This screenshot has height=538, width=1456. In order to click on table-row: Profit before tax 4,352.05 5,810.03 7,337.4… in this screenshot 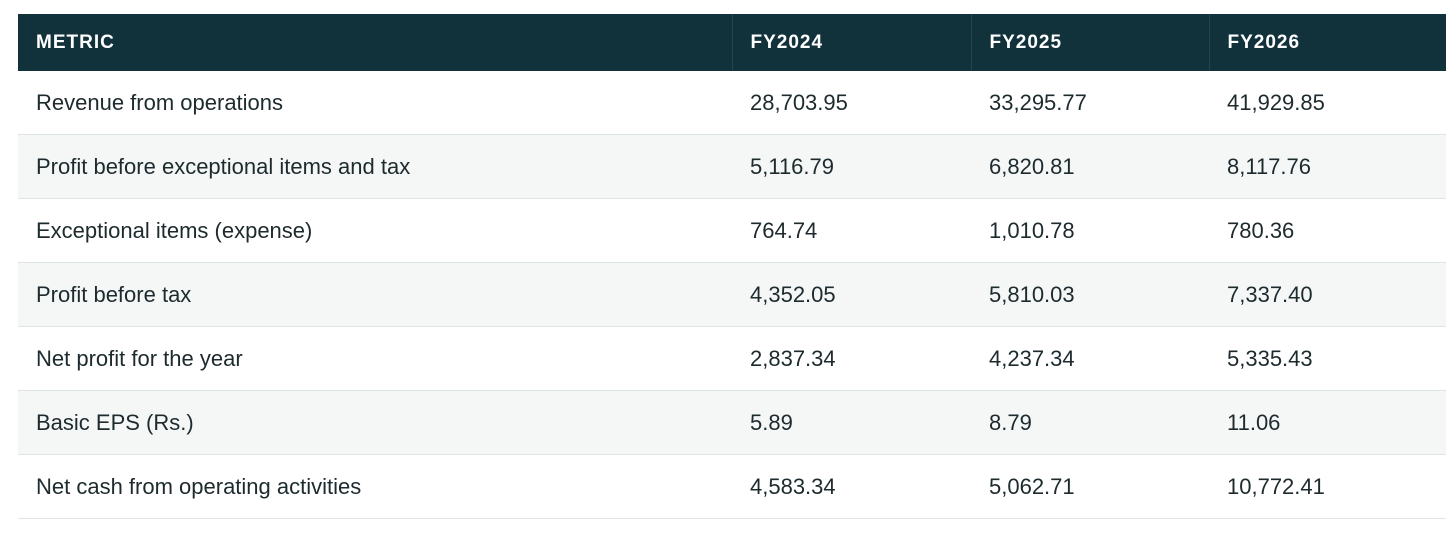, I will do `click(732, 294)`.